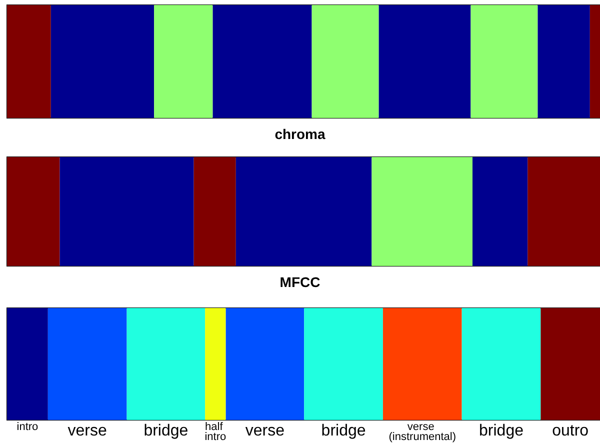  Describe the element at coordinates (27, 427) in the screenshot. I see `series-label: intro` at that location.